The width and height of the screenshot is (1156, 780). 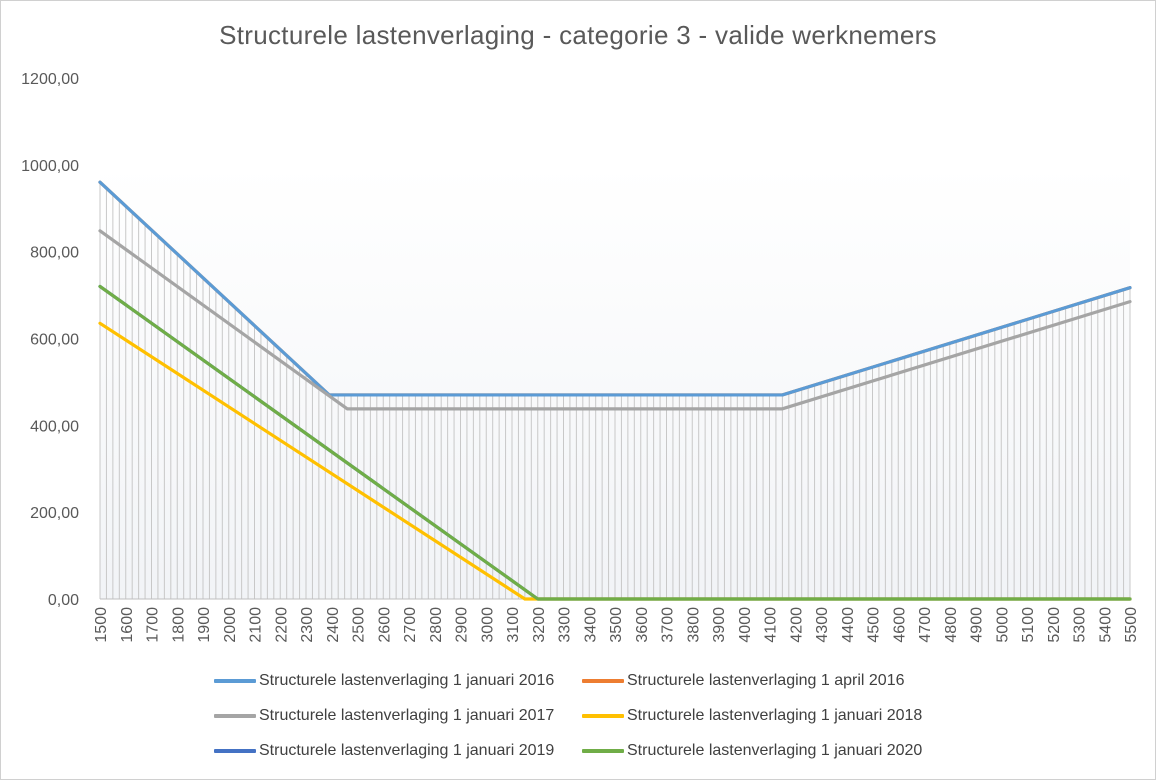 What do you see at coordinates (771, 625) in the screenshot?
I see `x-tick-label: 4100` at bounding box center [771, 625].